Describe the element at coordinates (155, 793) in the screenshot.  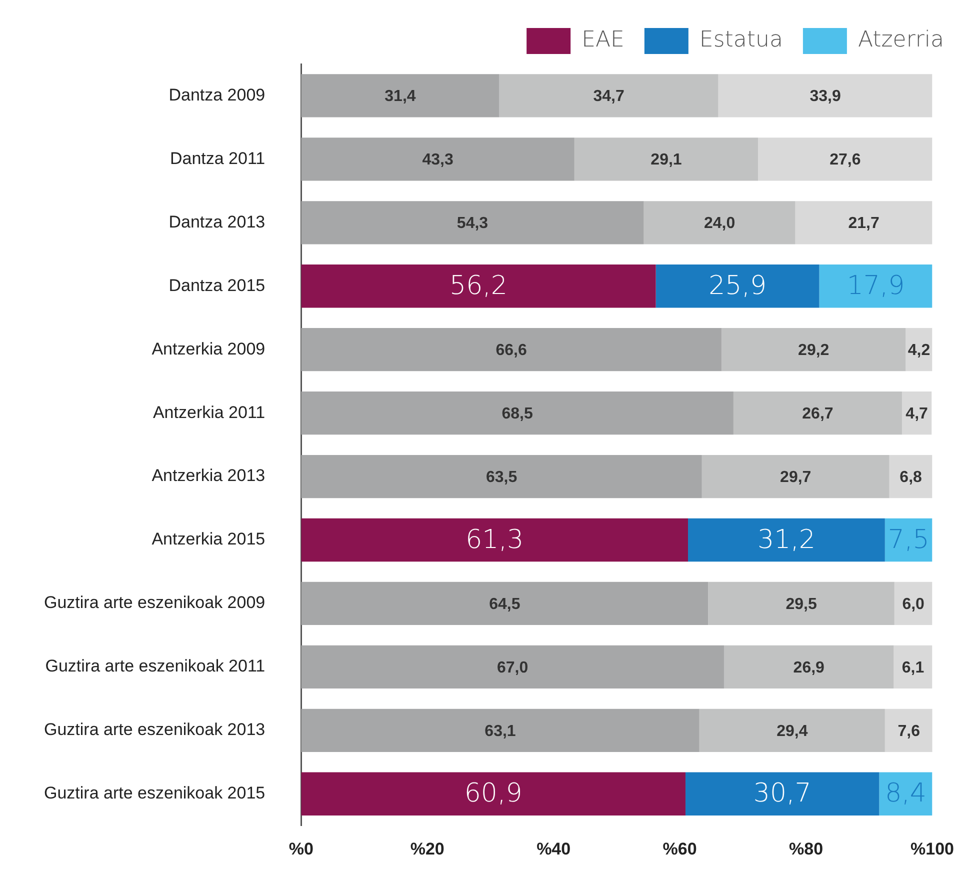
I see `y-tick-label: Guztira arte eszenikoak 2015` at that location.